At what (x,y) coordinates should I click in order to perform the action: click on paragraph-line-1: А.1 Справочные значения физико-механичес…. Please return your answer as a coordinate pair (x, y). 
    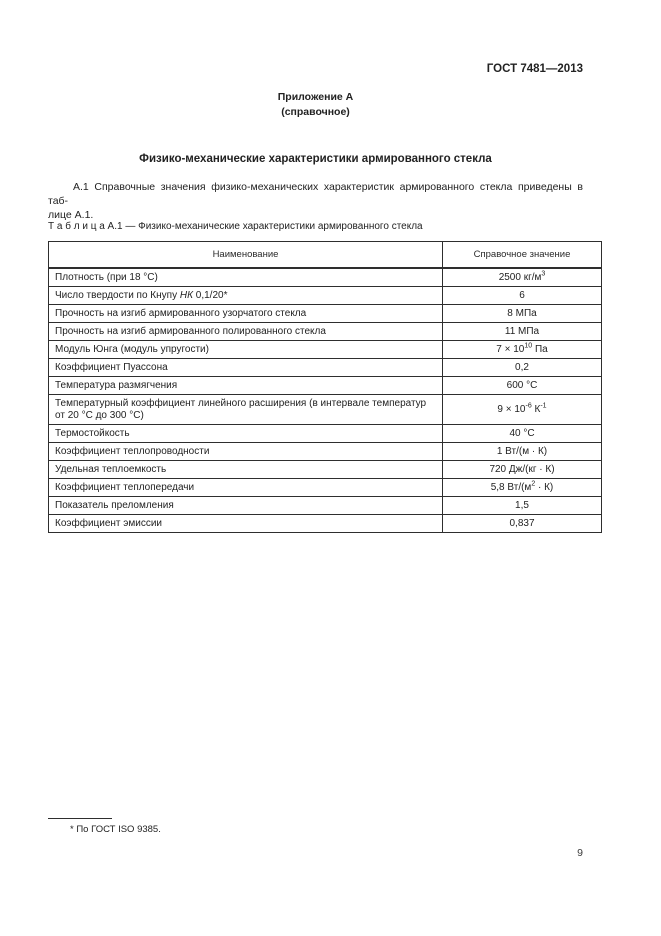
    Looking at the image, I should click on (315, 194).